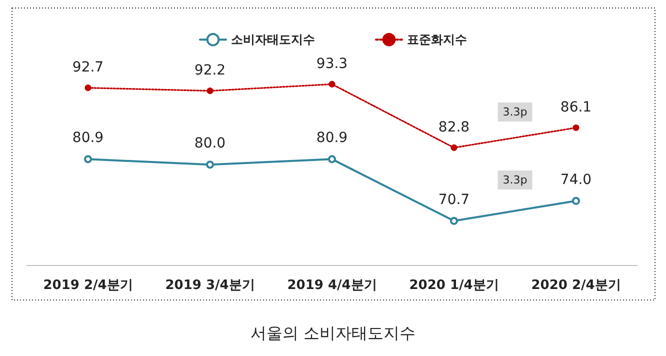 The height and width of the screenshot is (356, 666). Describe the element at coordinates (210, 70) in the screenshot. I see `data-label: 92.2` at that location.